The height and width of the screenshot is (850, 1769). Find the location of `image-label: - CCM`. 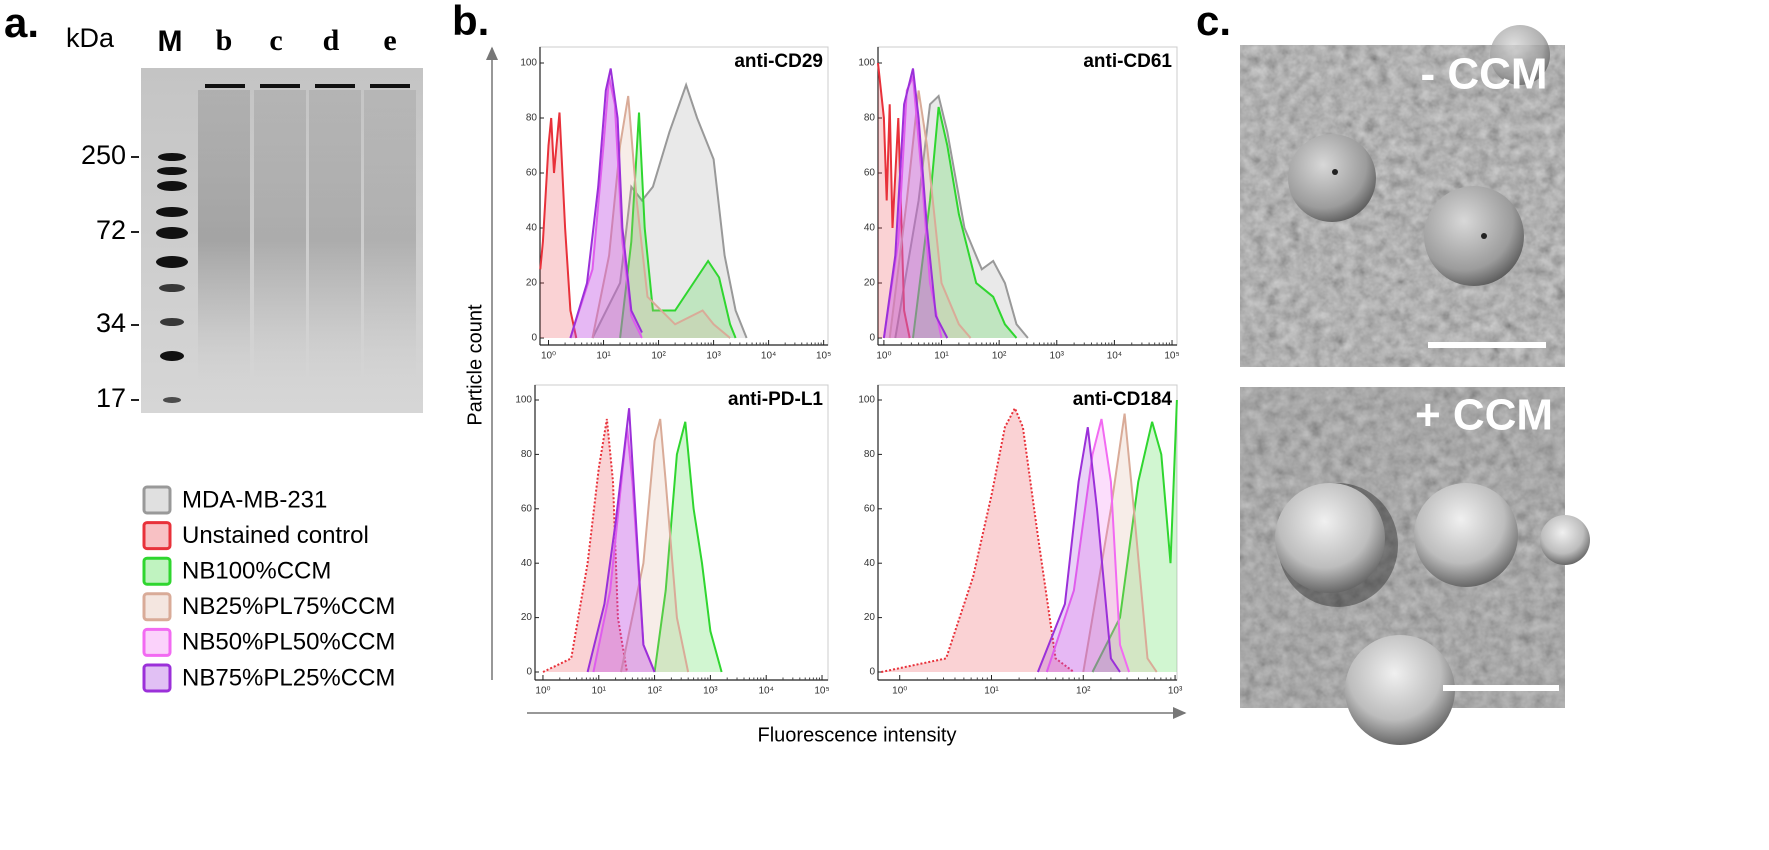

image-label: - CCM is located at coordinates (1483, 74).